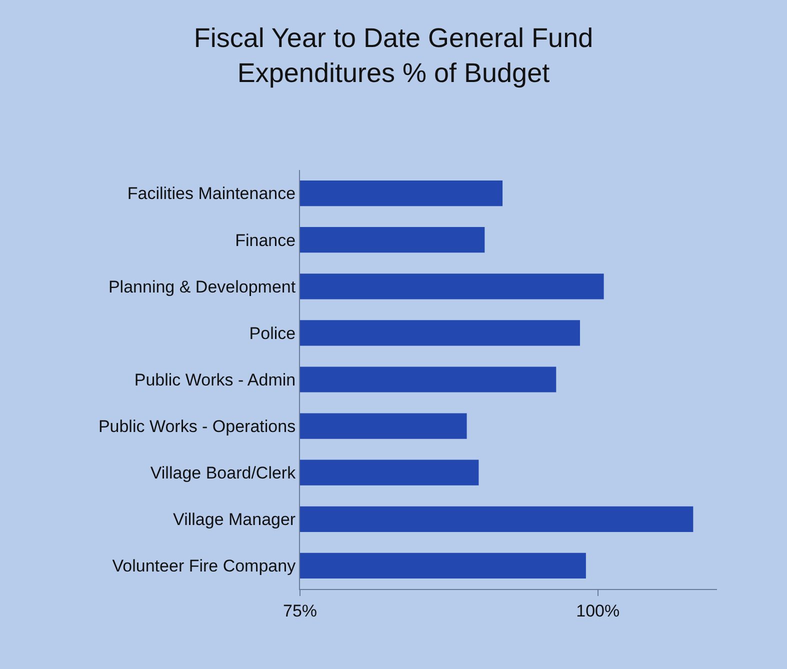 The height and width of the screenshot is (669, 787). Describe the element at coordinates (197, 426) in the screenshot. I see `y-tick-label: Public Works - Operations` at that location.